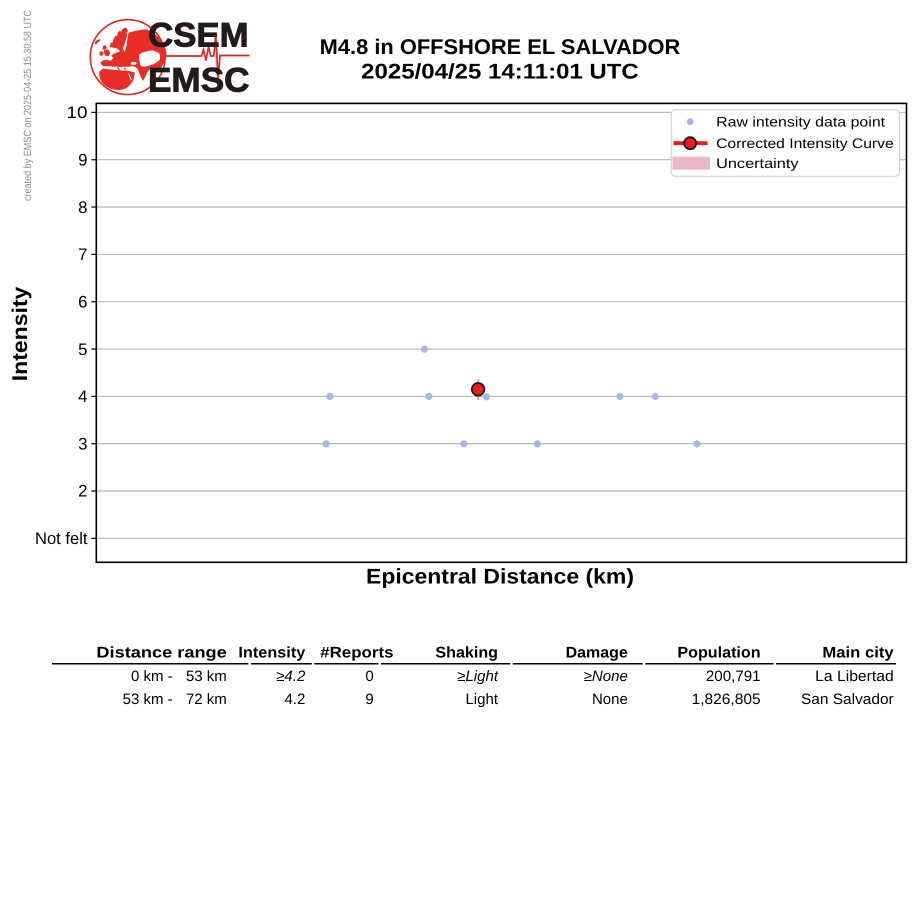 The width and height of the screenshot is (915, 905). Describe the element at coordinates (718, 653) in the screenshot. I see `svg-text: Population` at that location.